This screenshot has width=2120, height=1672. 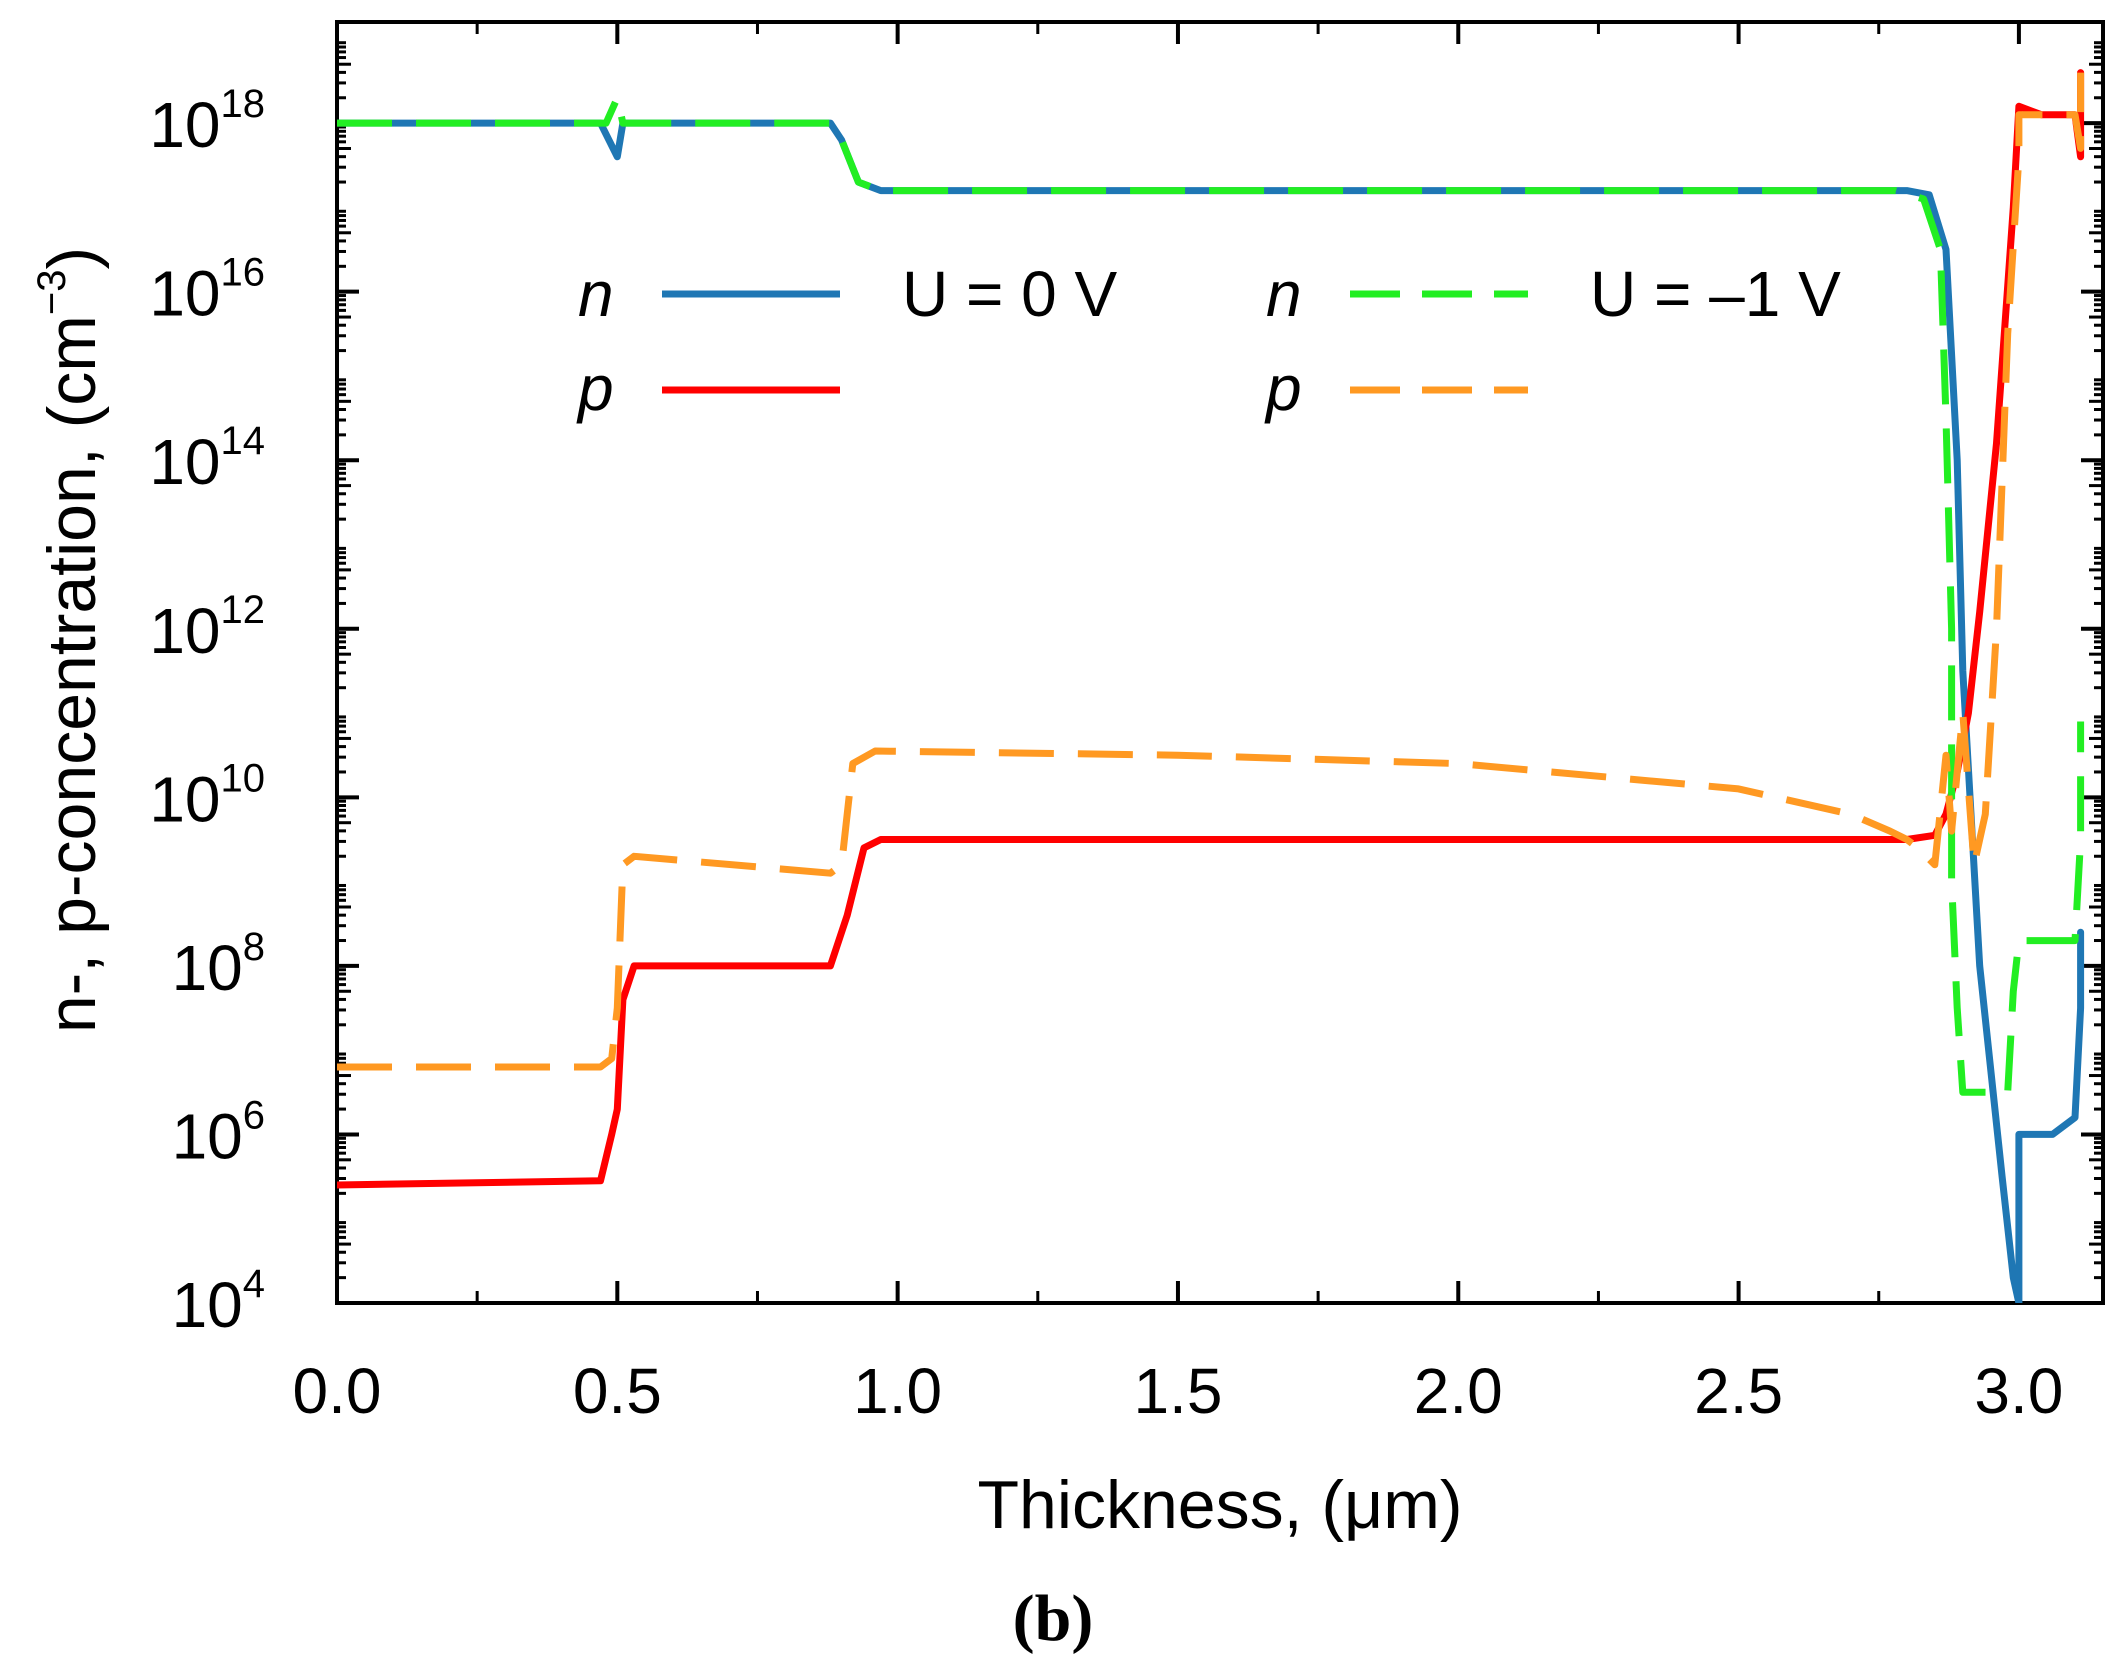 I want to click on x-tick-label: 1.0, so click(x=897, y=1391).